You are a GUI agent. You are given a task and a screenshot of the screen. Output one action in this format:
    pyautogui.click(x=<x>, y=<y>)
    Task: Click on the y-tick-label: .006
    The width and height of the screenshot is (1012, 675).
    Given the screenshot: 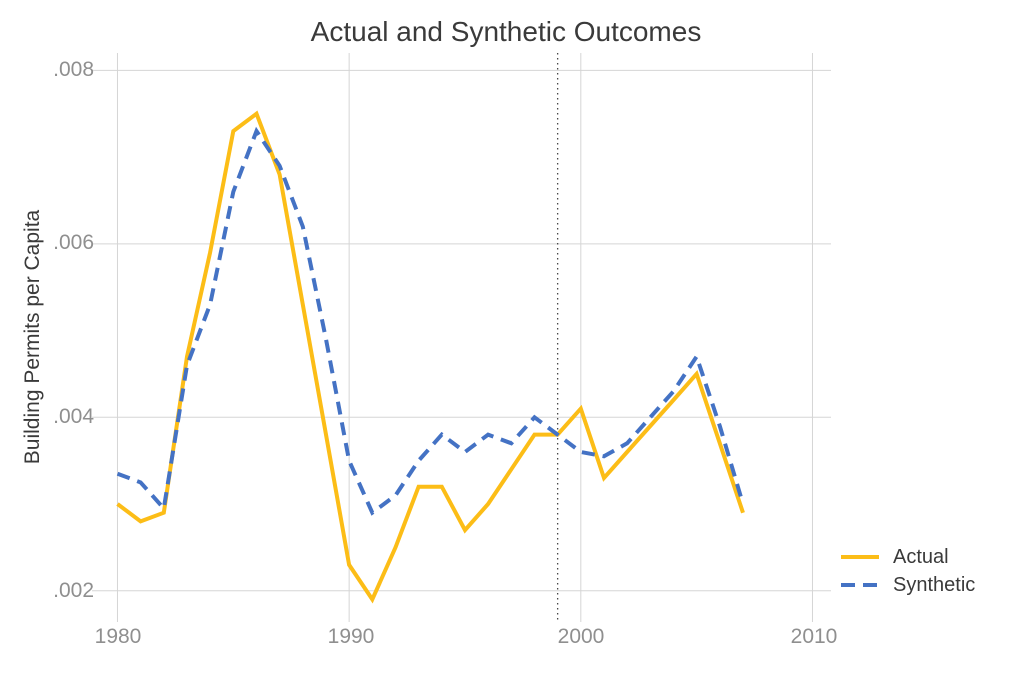 What is the action you would take?
    pyautogui.click(x=73, y=242)
    